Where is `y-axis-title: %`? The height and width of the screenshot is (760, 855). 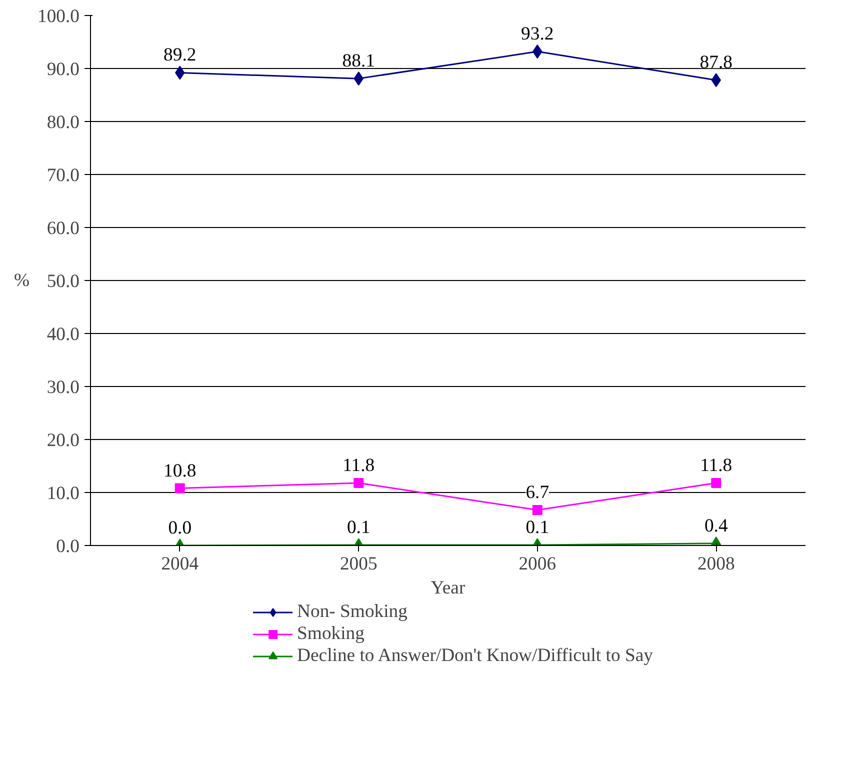 y-axis-title: % is located at coordinates (22, 280).